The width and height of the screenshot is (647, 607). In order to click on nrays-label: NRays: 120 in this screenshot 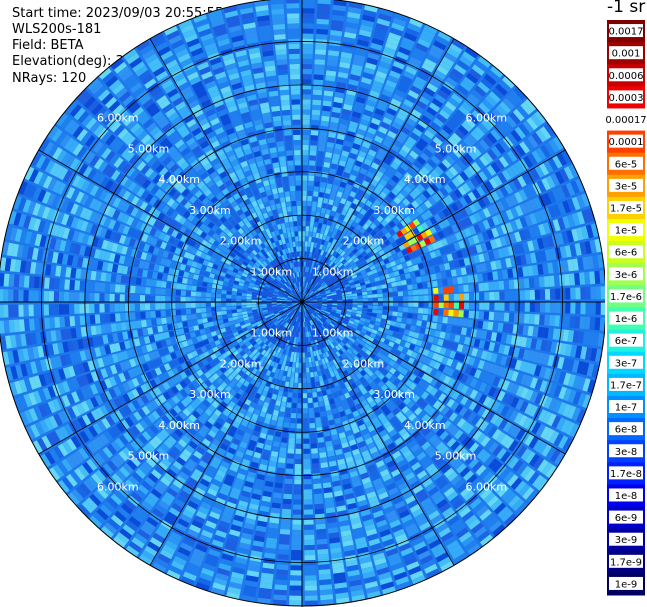, I will do `click(49, 78)`.